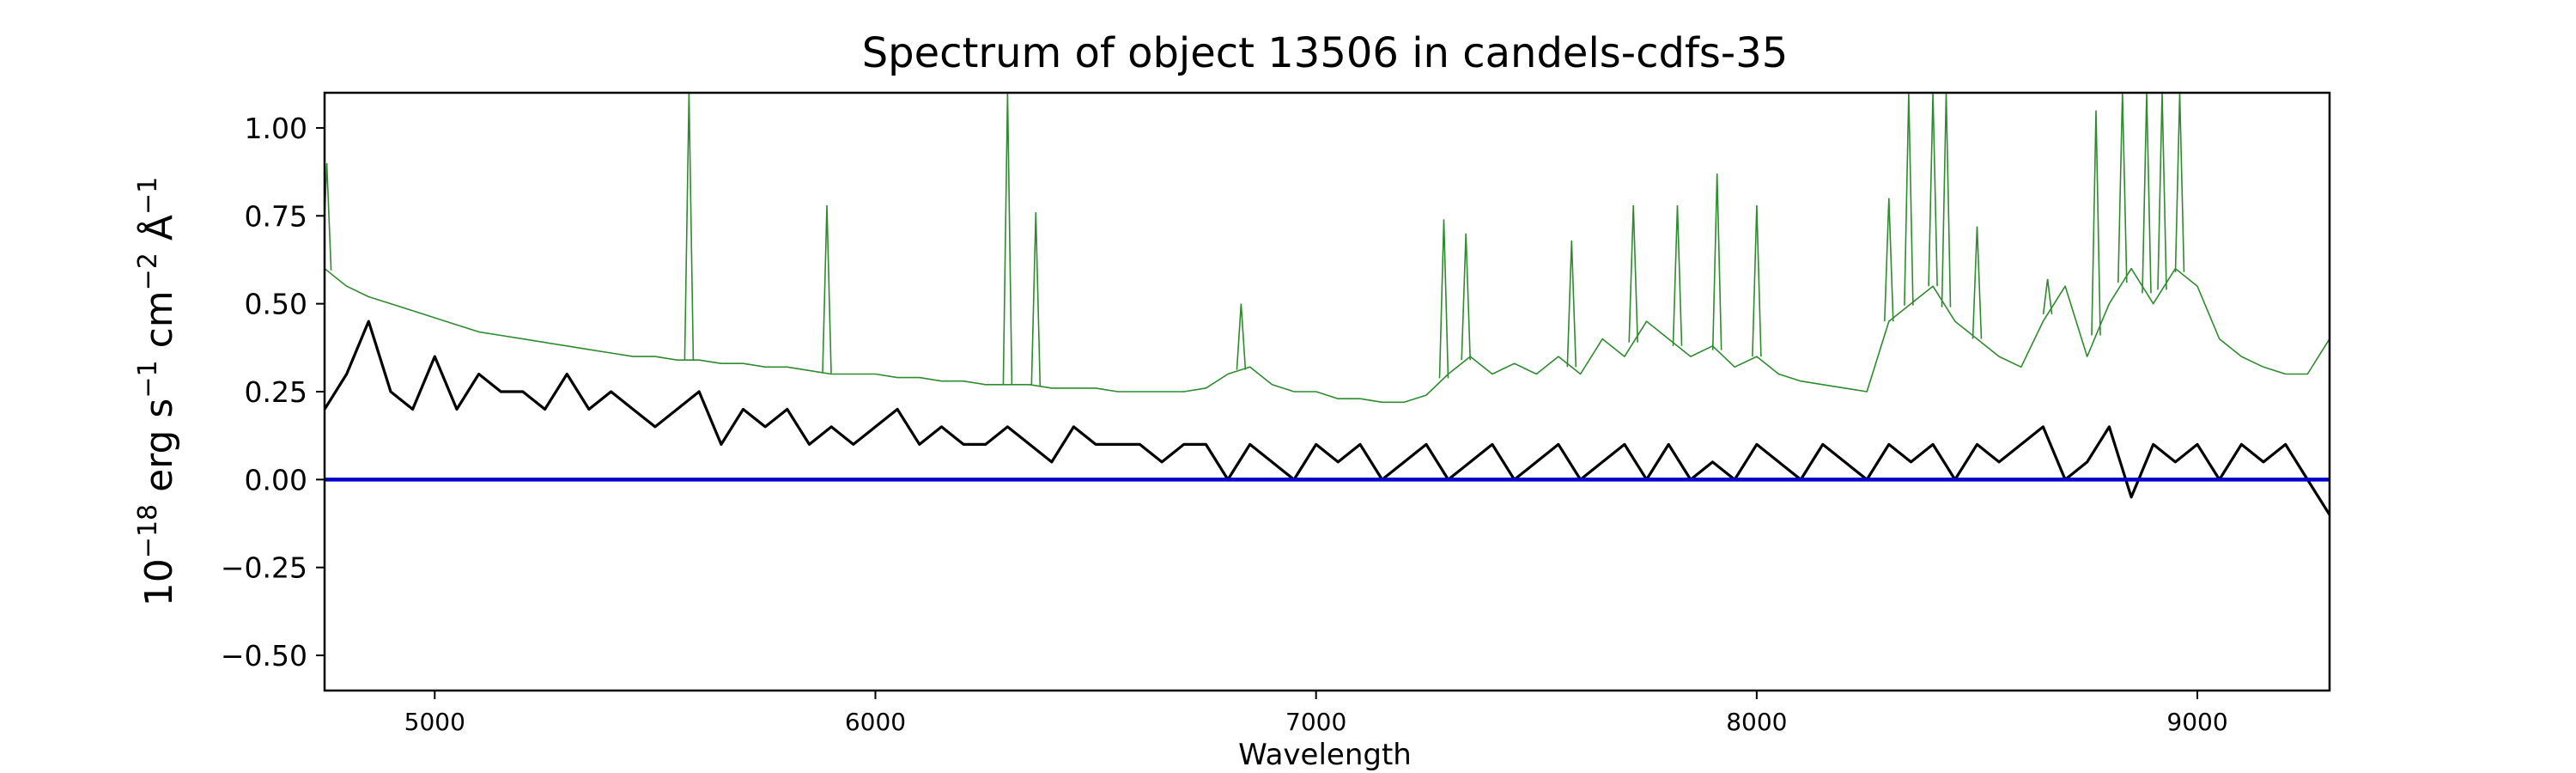 Image resolution: width=2576 pixels, height=773 pixels. I want to click on y-tick-label: 0.25, so click(276, 392).